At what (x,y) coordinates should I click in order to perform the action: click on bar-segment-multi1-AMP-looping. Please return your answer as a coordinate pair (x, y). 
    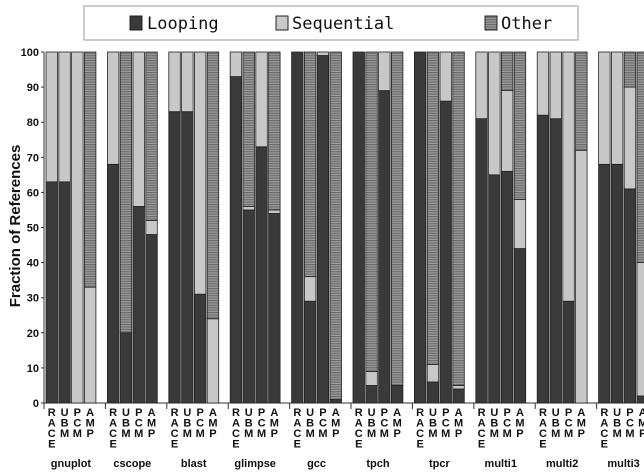
    Looking at the image, I should click on (520, 326).